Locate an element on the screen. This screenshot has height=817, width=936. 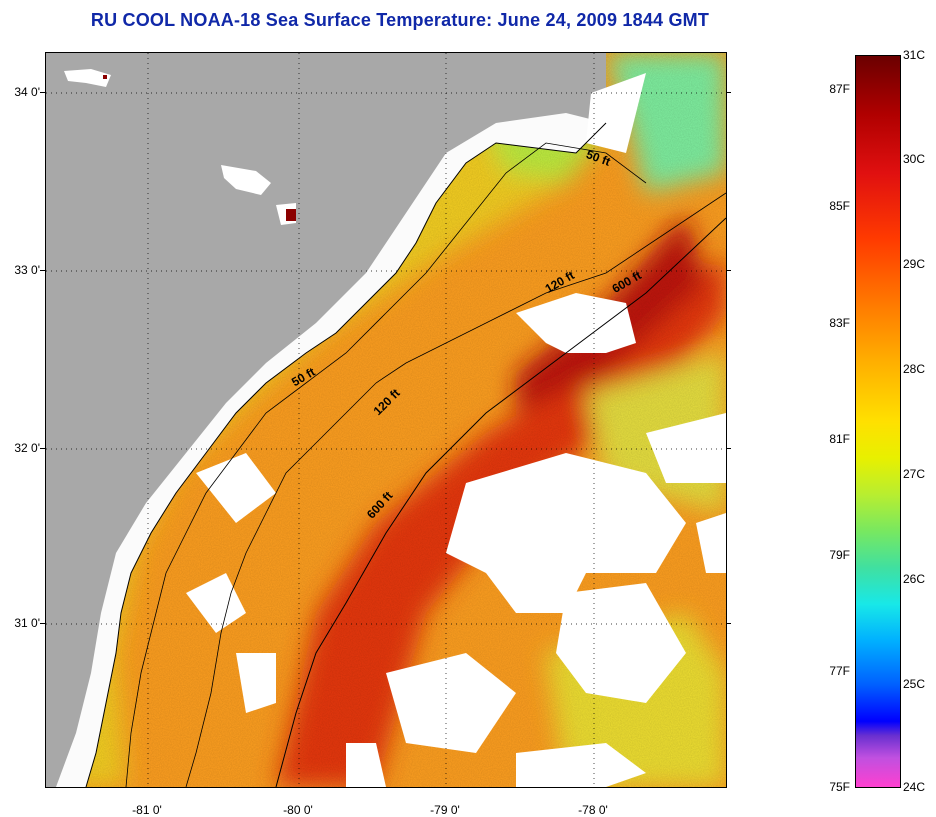
colorbar-f-77: 77F is located at coordinates (839, 671).